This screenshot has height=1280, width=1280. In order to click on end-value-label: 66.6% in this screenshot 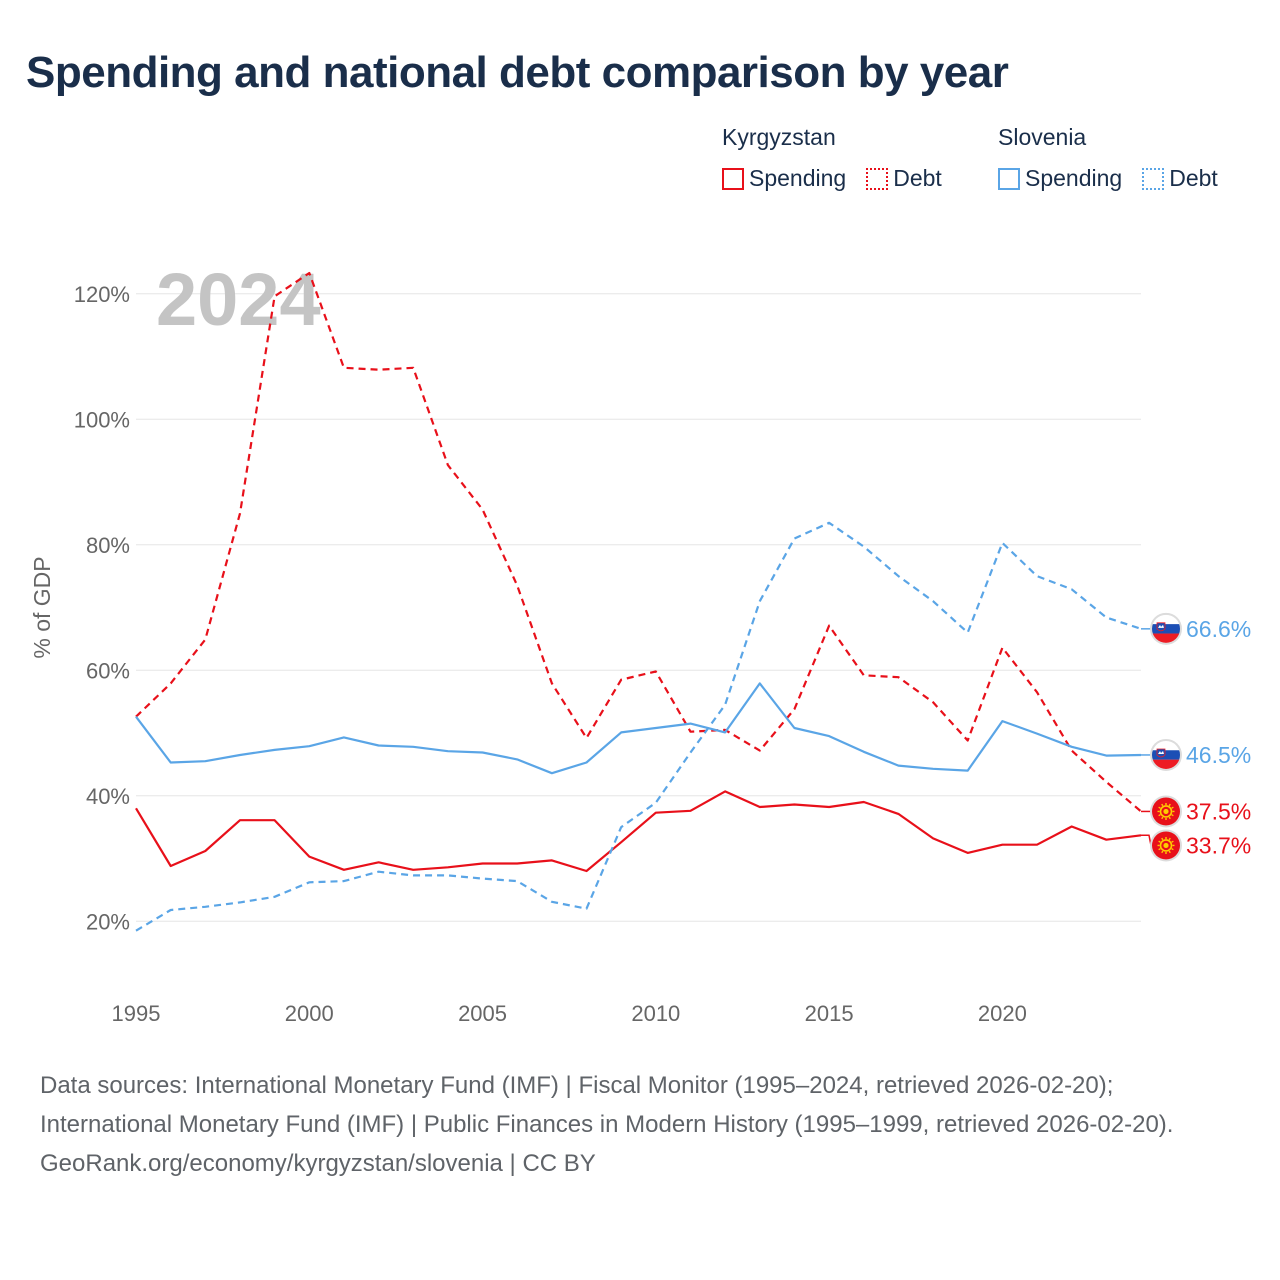, I will do `click(1218, 629)`.